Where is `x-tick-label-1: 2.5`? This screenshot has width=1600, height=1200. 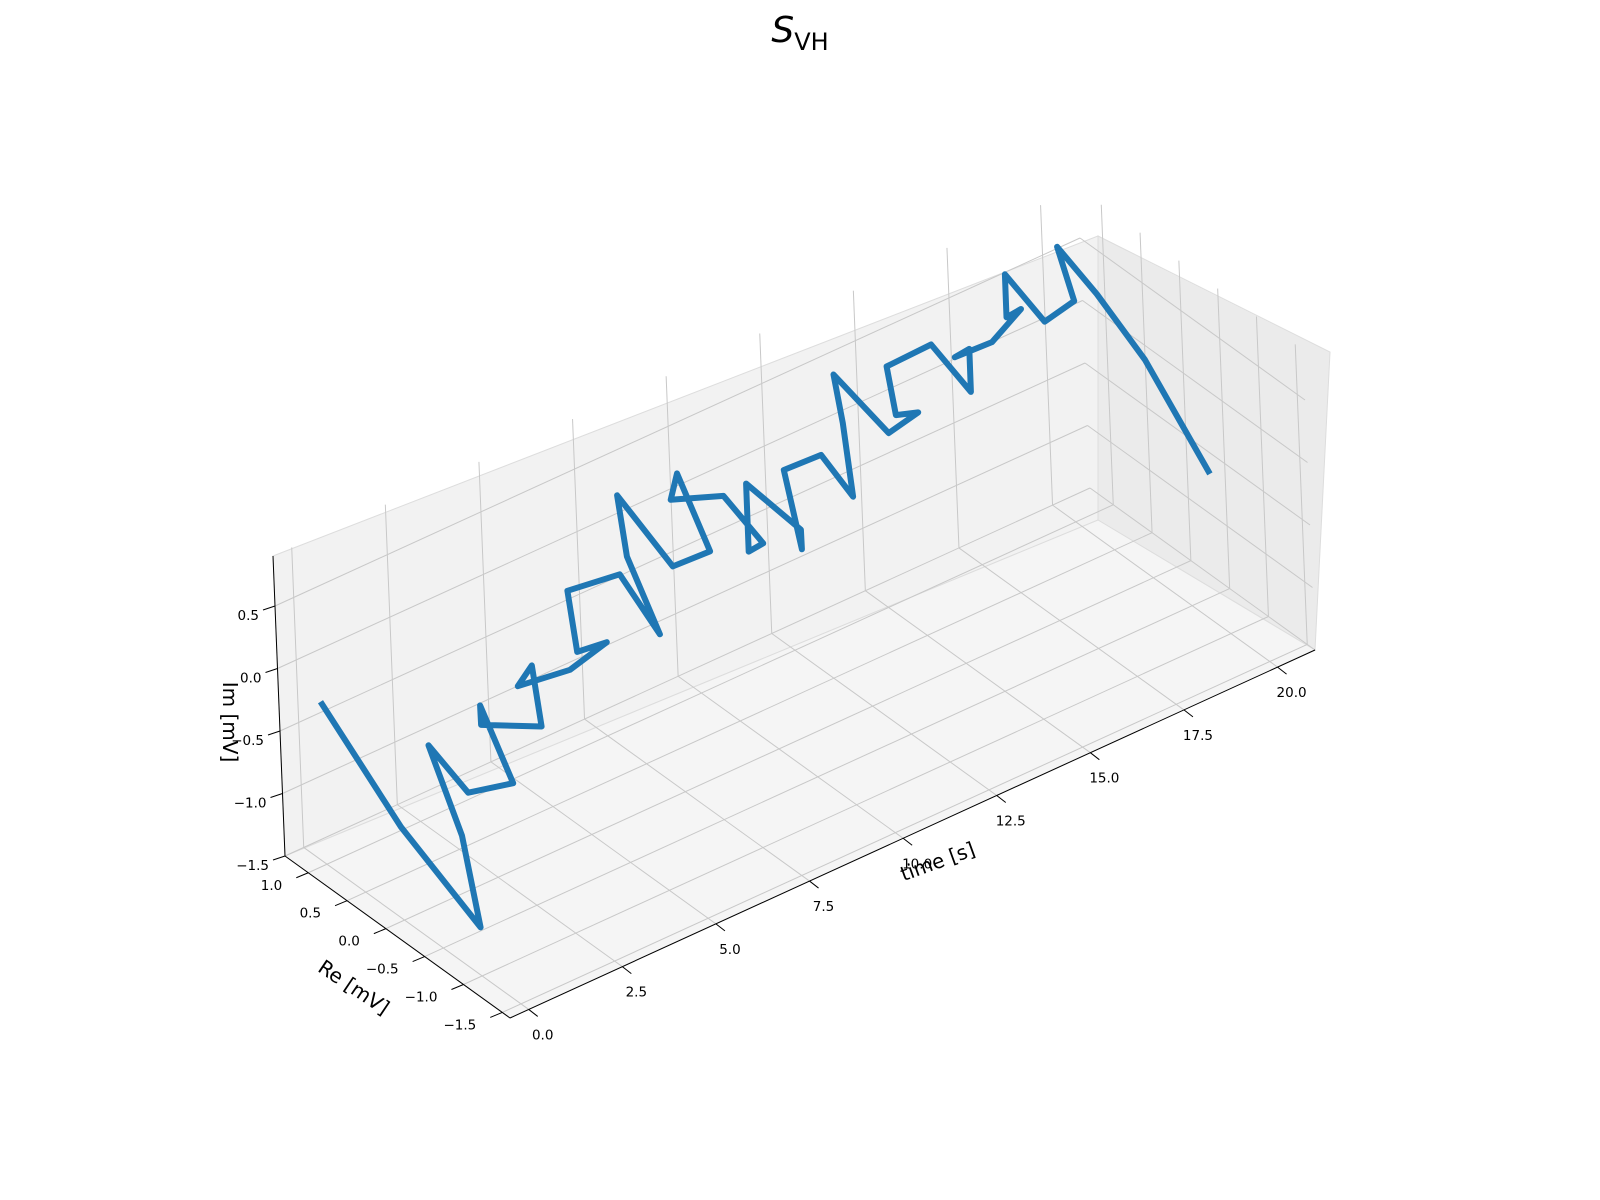
x-tick-label-1: 2.5 is located at coordinates (636, 993).